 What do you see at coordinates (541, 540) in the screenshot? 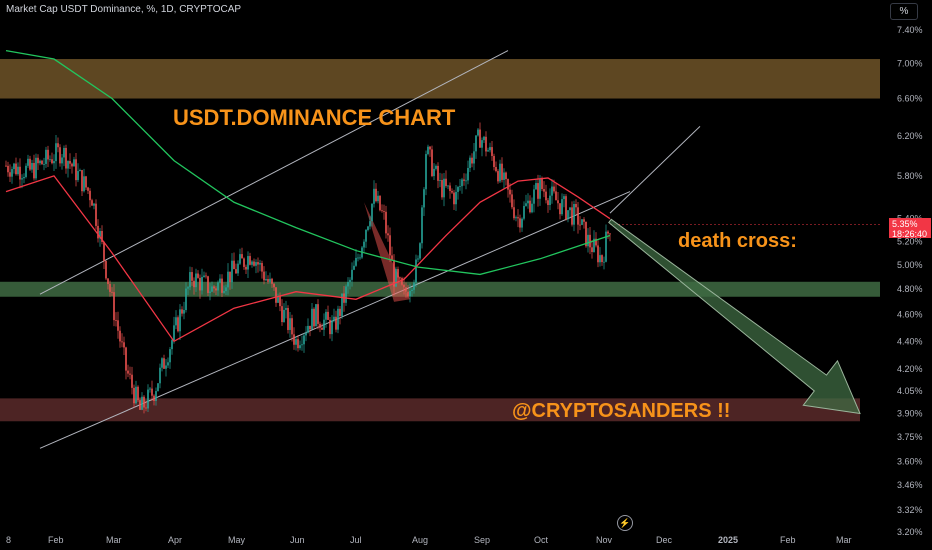
I see `x-tick-label: Oct` at bounding box center [541, 540].